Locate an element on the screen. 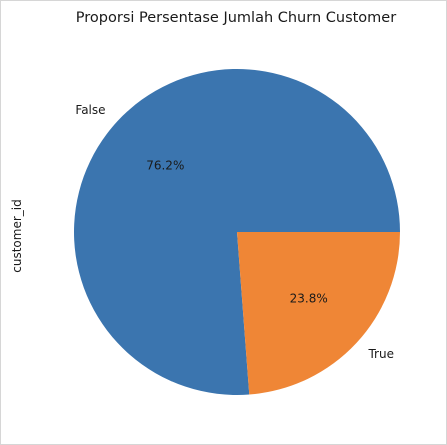 This screenshot has width=447, height=445. pie-category-label-false: False is located at coordinates (90, 110).